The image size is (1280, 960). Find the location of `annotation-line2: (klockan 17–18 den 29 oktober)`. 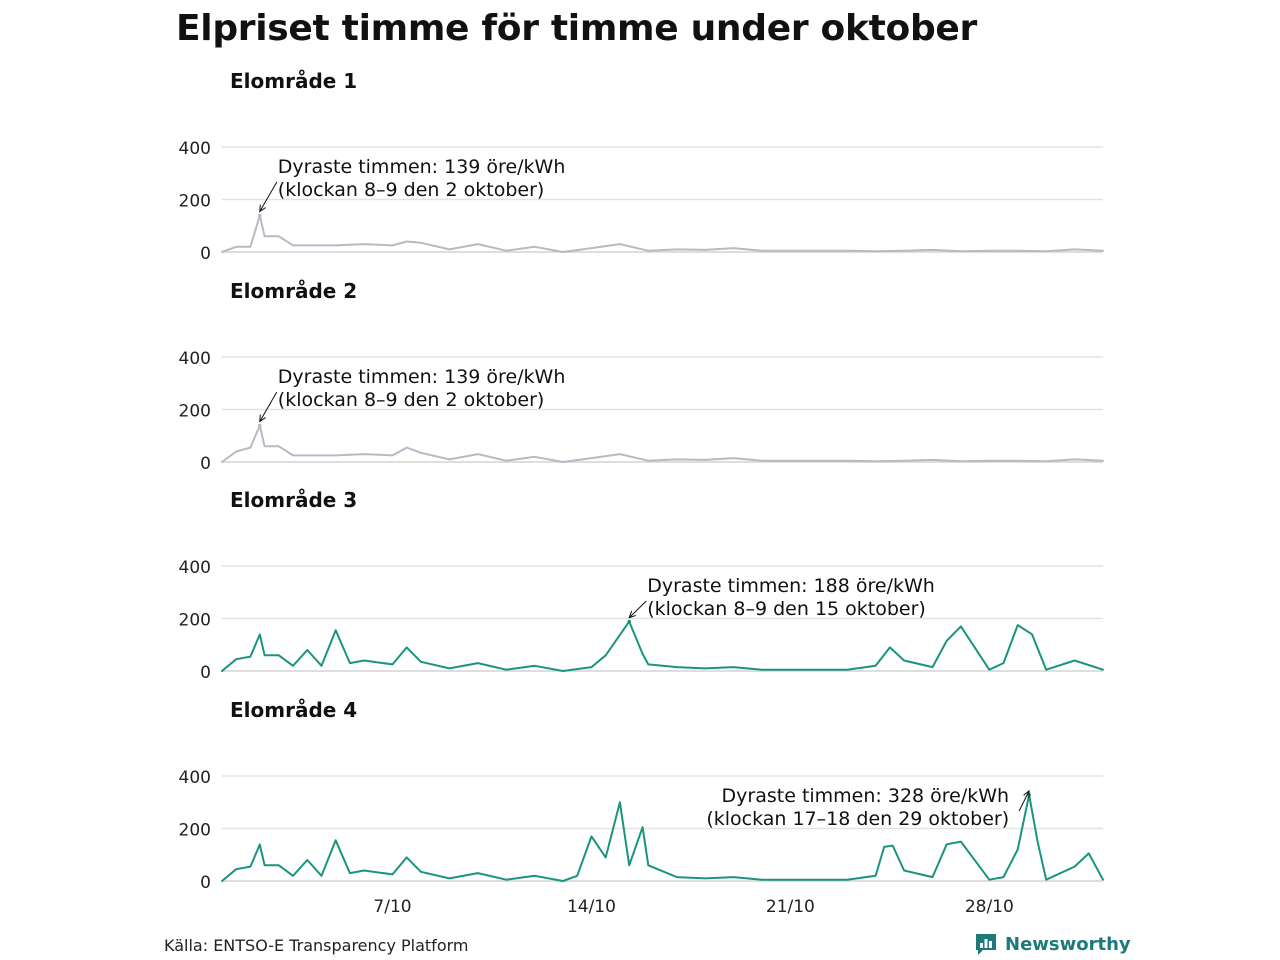

annotation-line2: (klockan 17–18 den 29 oktober) is located at coordinates (857, 819).